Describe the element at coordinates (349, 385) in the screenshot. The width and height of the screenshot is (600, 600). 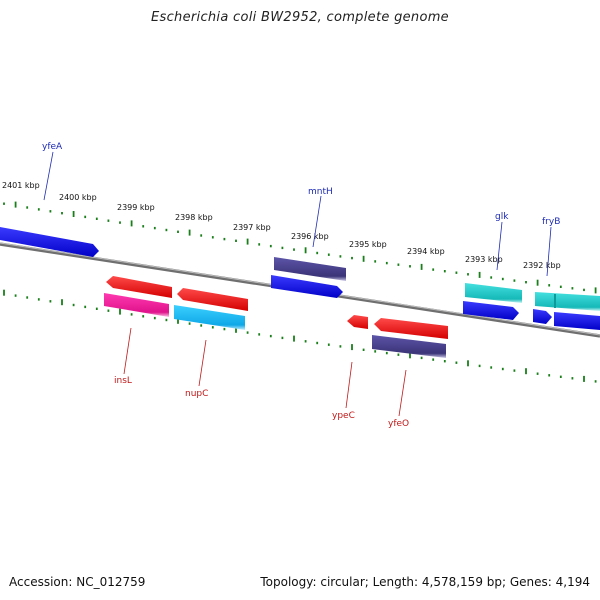
I see `leader-ypeC` at that location.